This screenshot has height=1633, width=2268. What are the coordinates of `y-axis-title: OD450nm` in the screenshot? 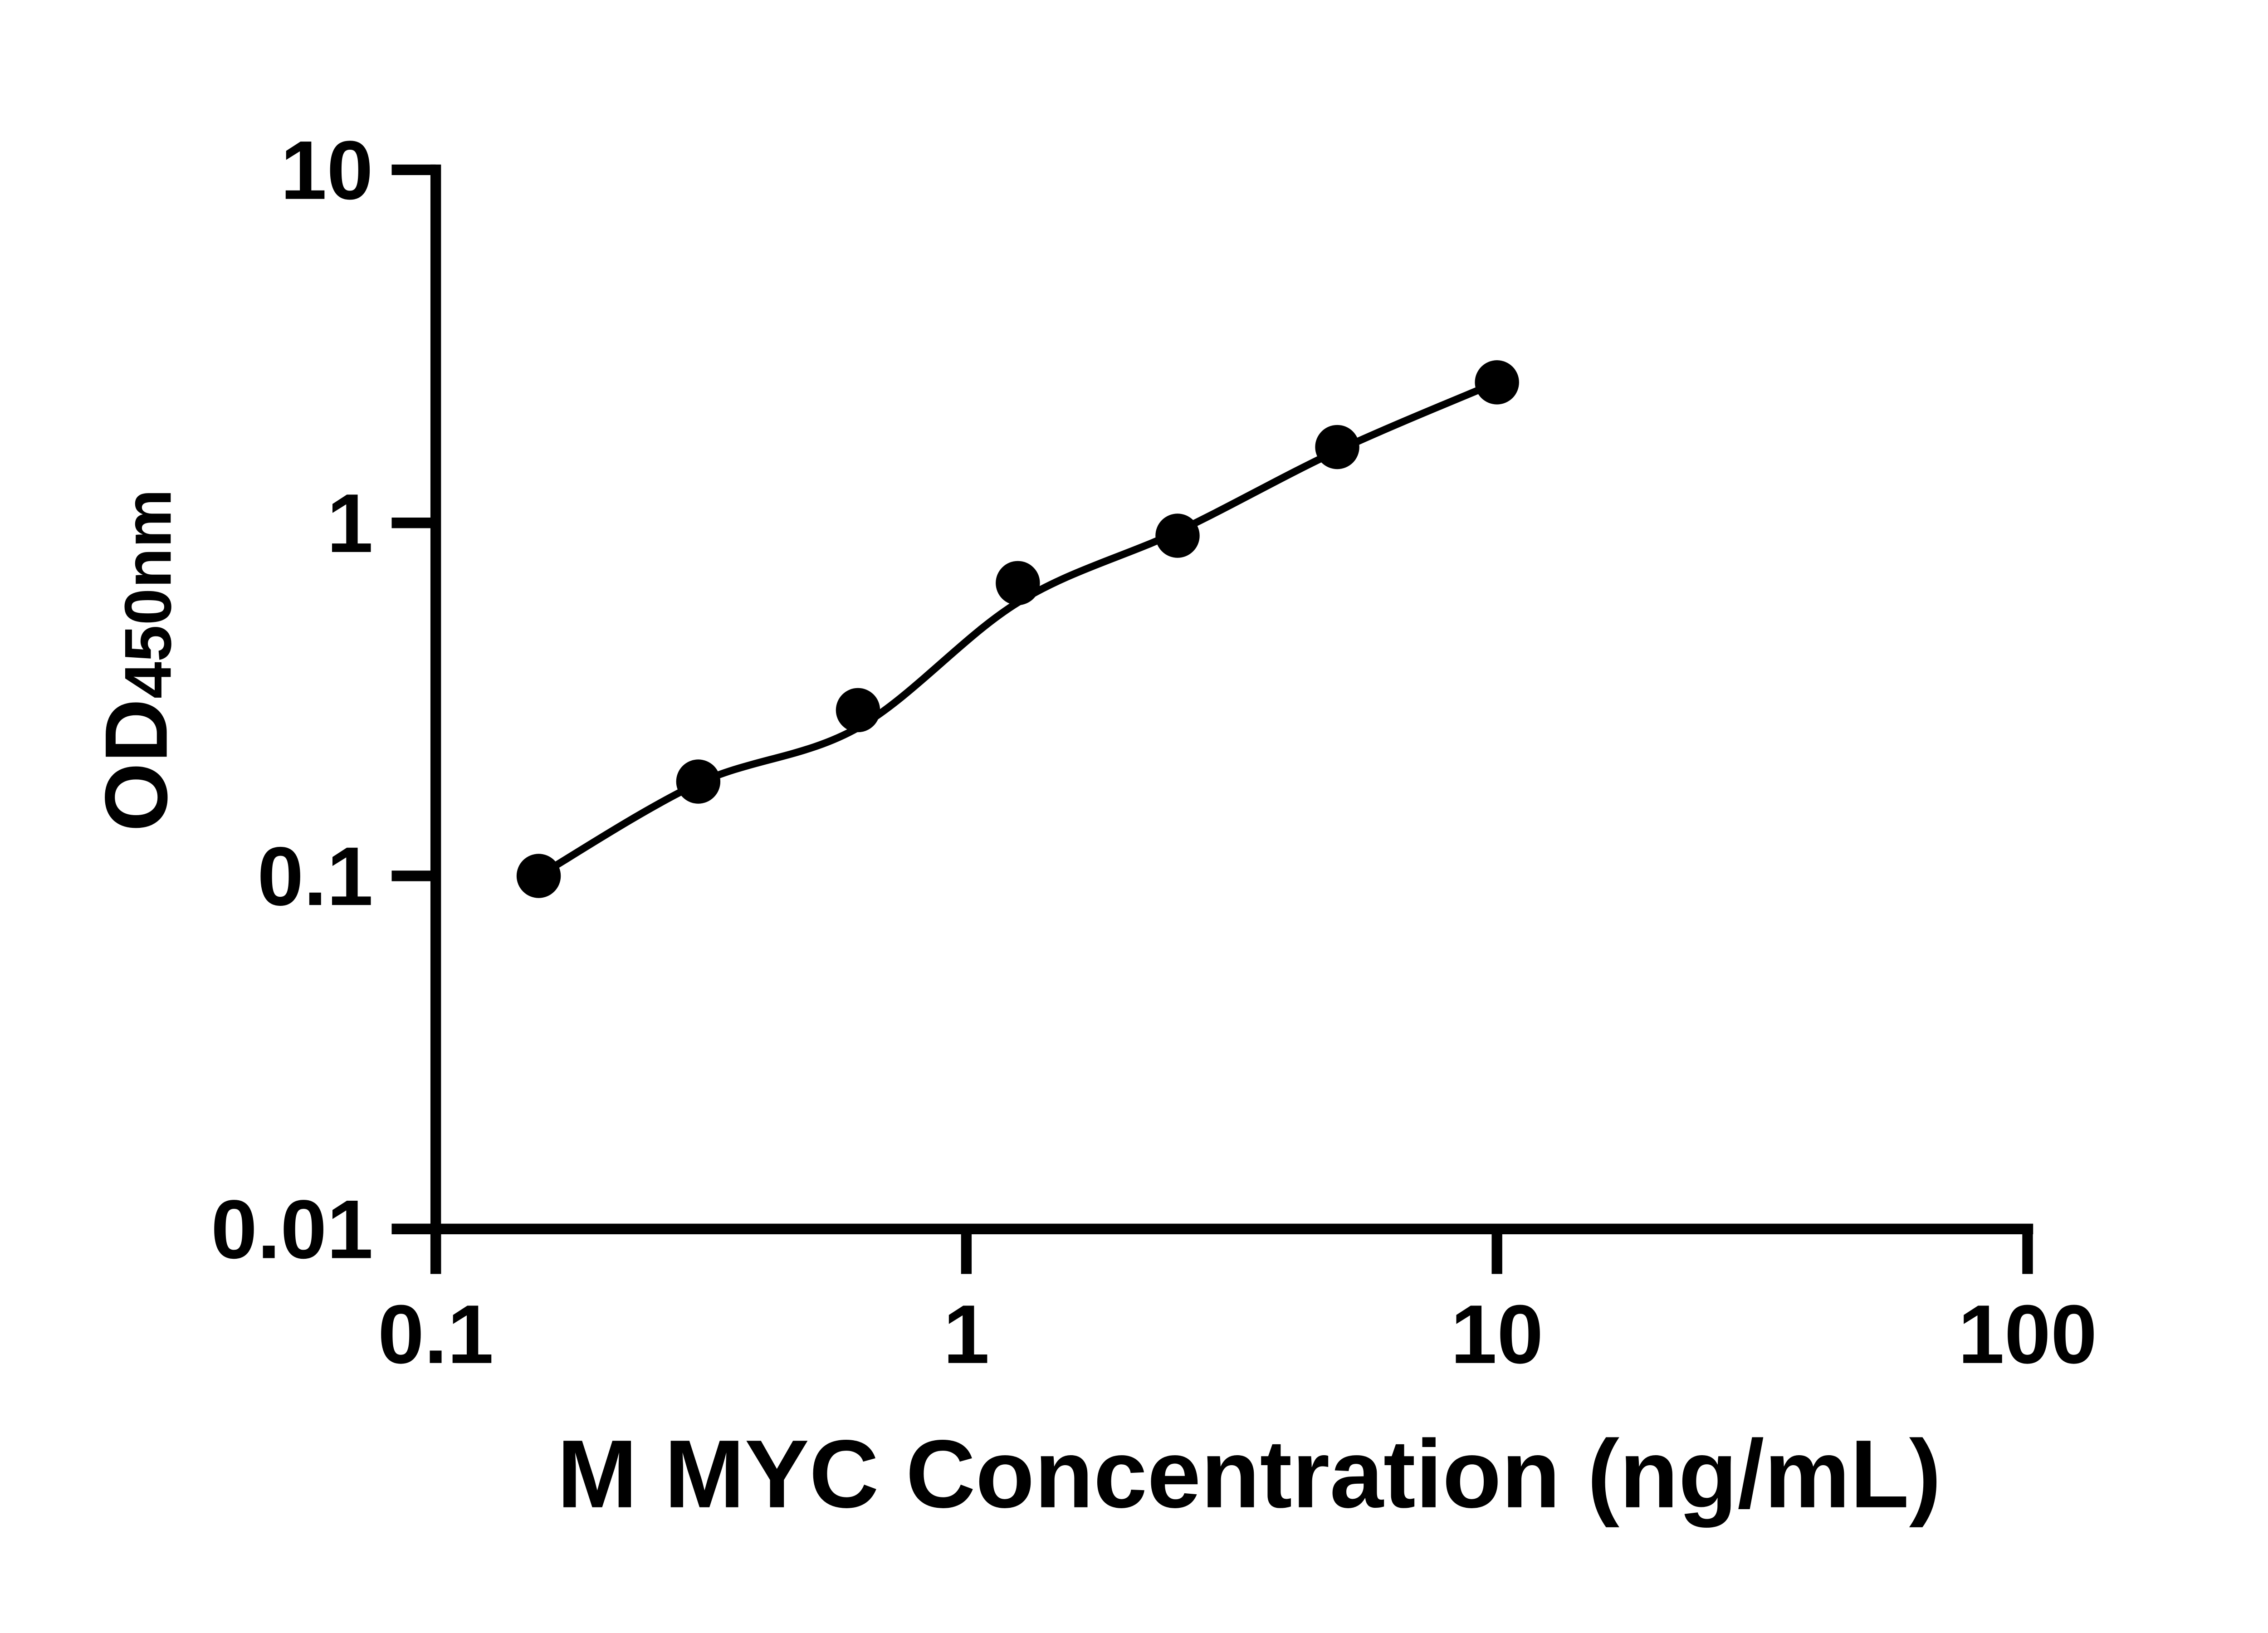 It's located at (137, 660).